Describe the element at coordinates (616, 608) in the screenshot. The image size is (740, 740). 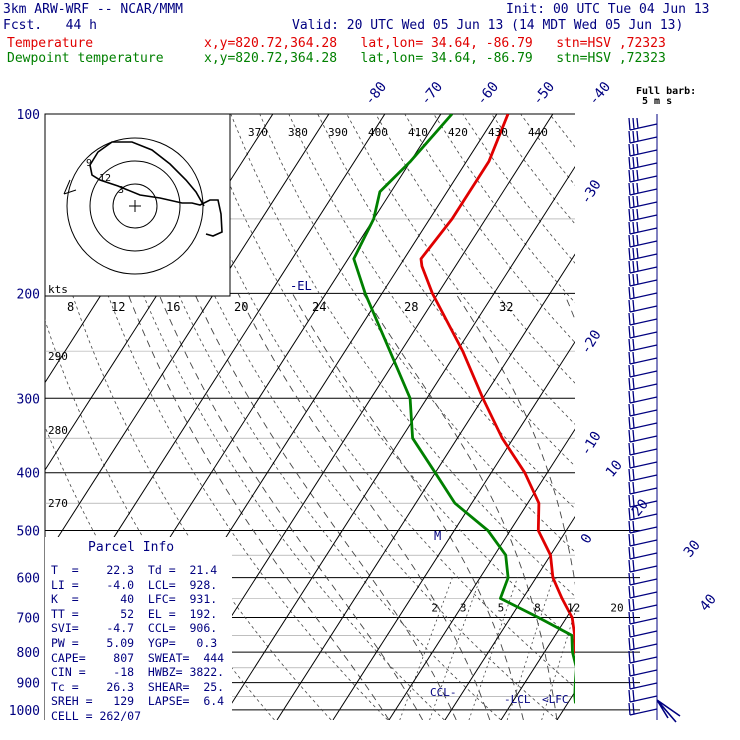
I see `mixing-ratio-label: 20` at that location.